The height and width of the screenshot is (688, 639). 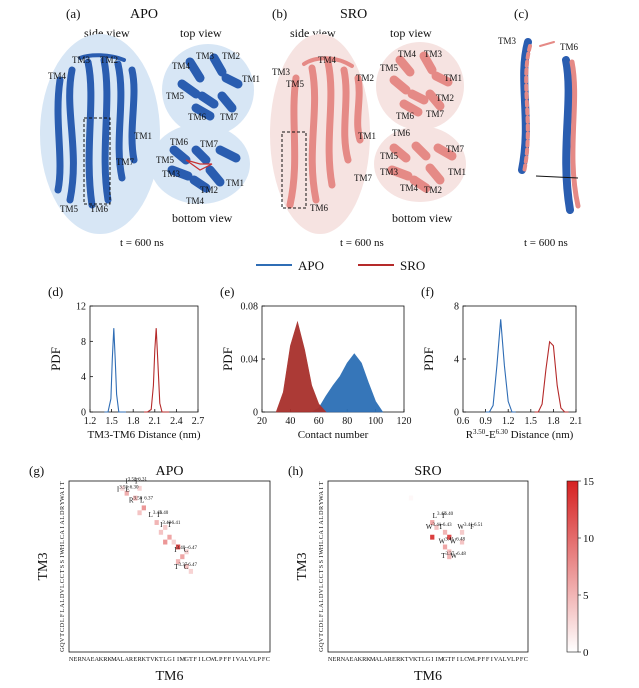 I want to click on sro-bottom-tm1: TM1, so click(x=457, y=172).